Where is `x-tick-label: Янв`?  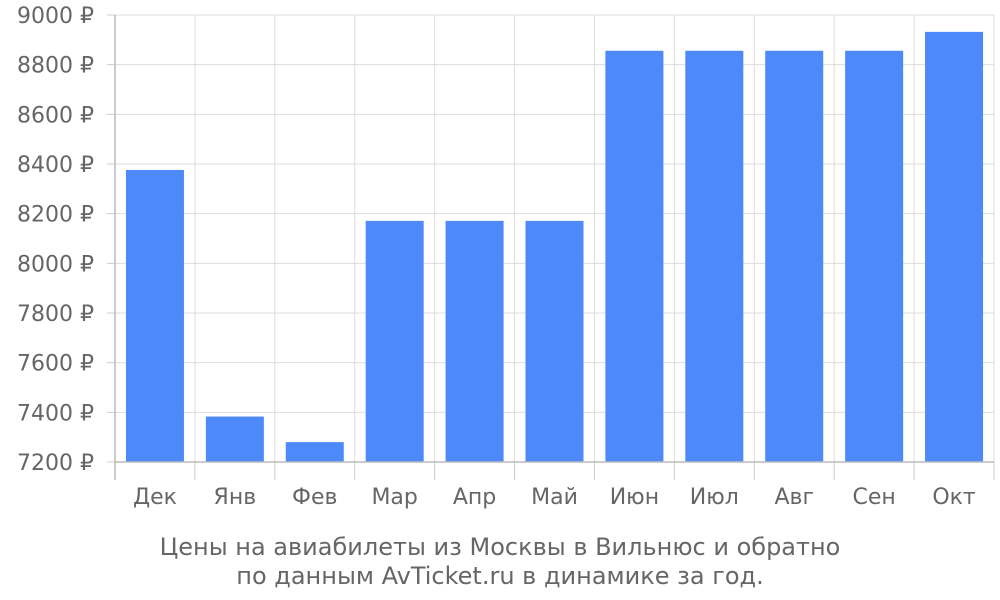
x-tick-label: Янв is located at coordinates (235, 497).